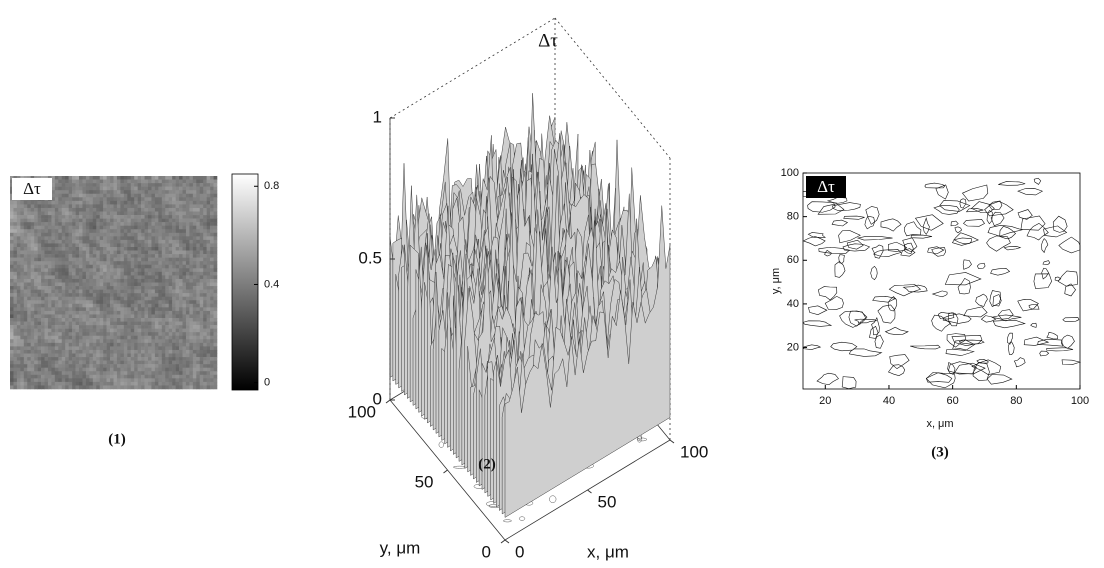 The height and width of the screenshot is (568, 1104). What do you see at coordinates (267, 383) in the screenshot?
I see `colorbar-tick-label: 0` at bounding box center [267, 383].